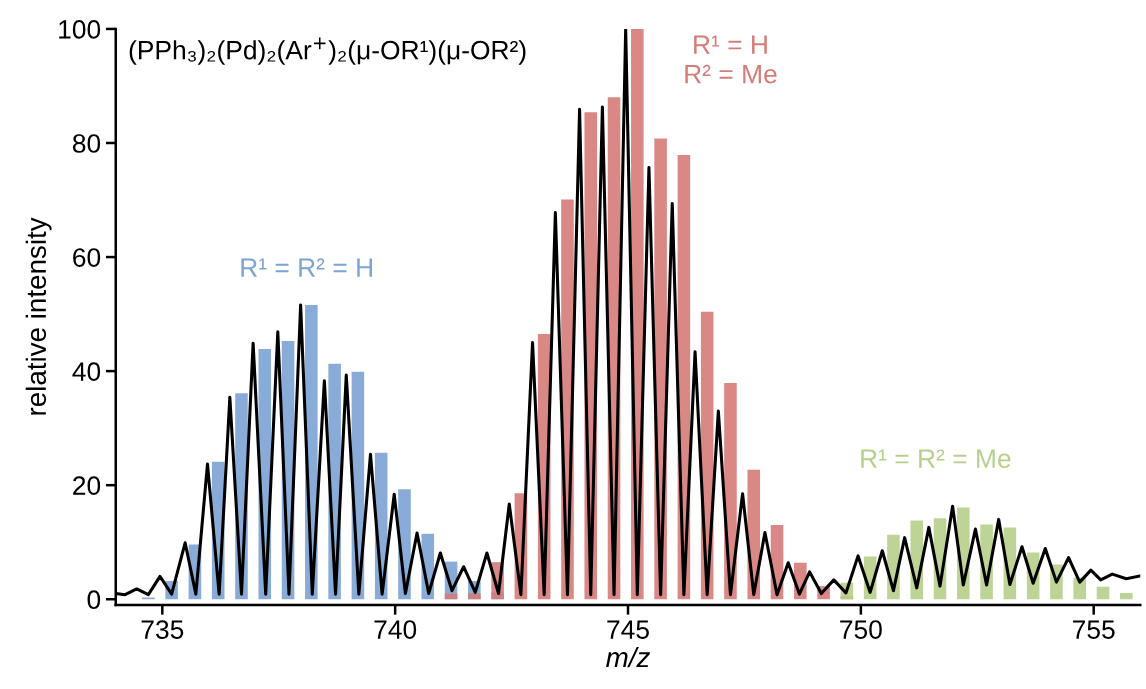 The height and width of the screenshot is (689, 1146). Describe the element at coordinates (306, 267) in the screenshot. I see `series-label: R¹ = R² = H` at that location.